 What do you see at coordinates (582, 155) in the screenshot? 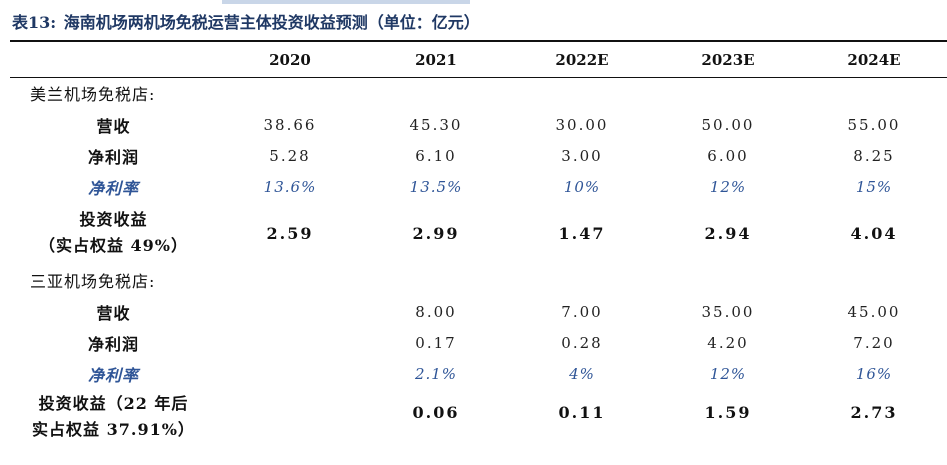
I see `table-cell: 3.00` at bounding box center [582, 155].